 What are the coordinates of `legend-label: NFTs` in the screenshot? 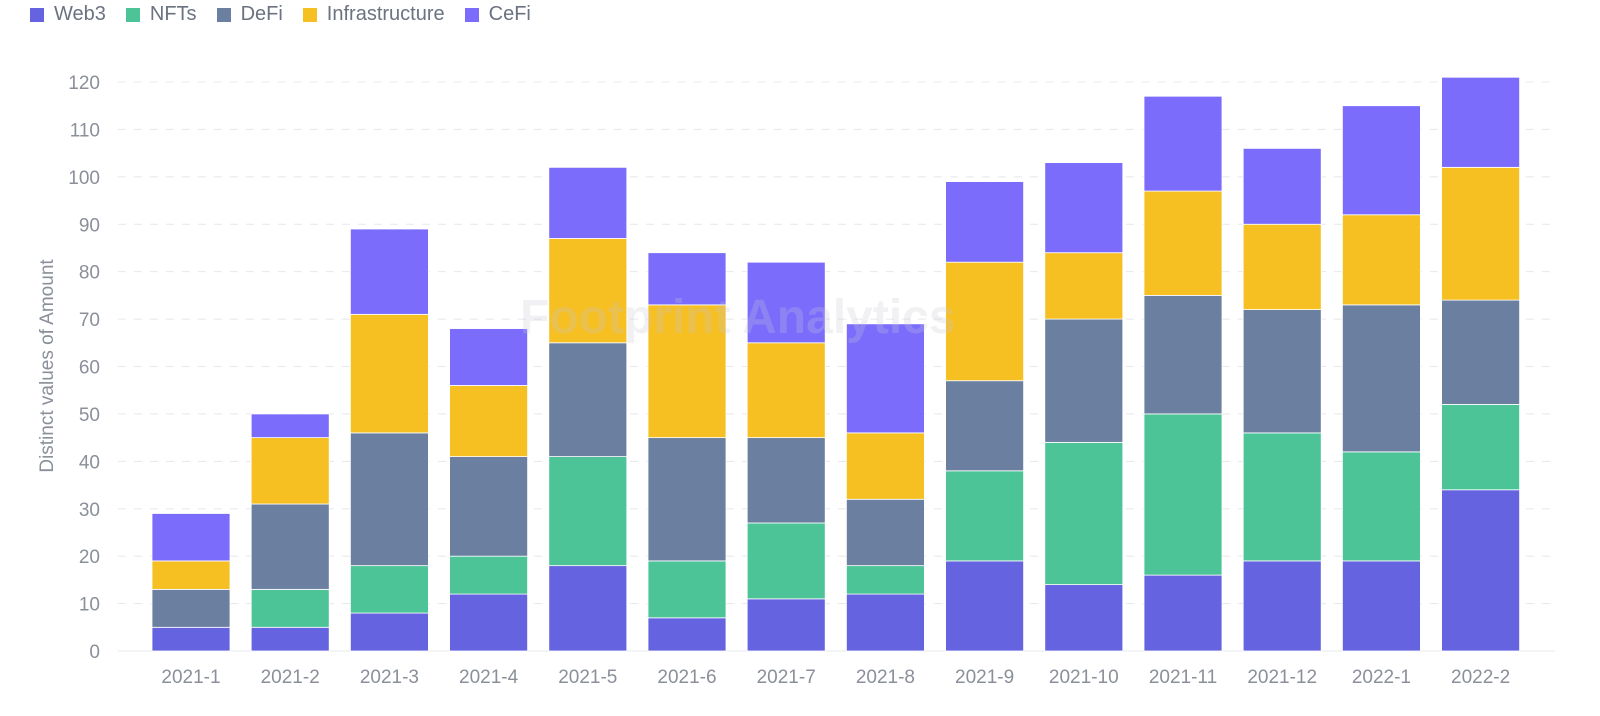 It's located at (173, 14).